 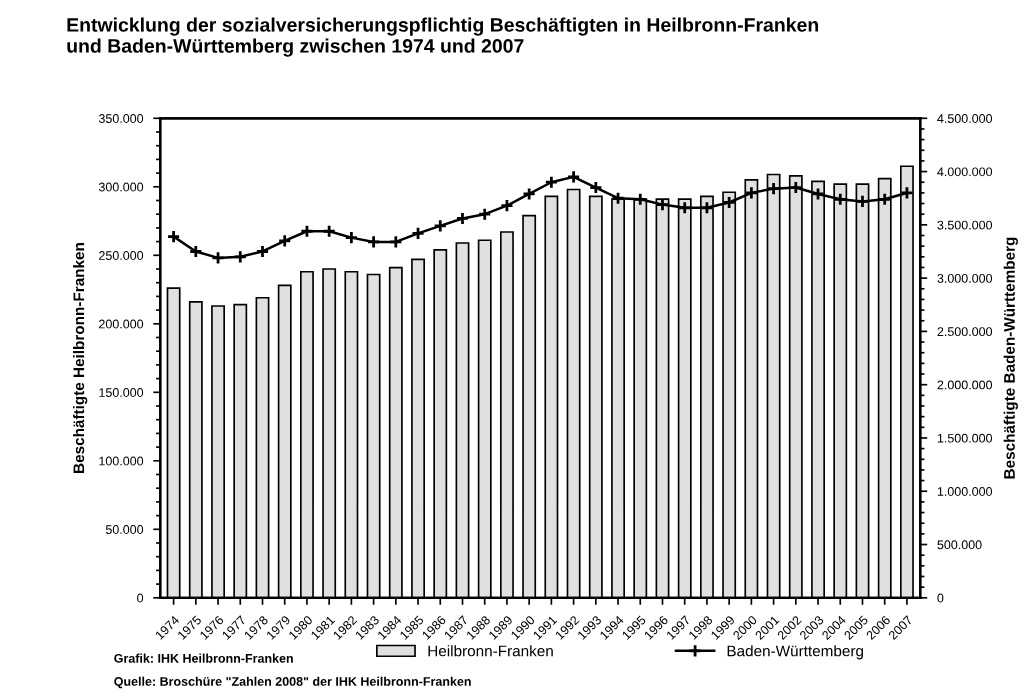 What do you see at coordinates (443, 37) in the screenshot?
I see `chart-title: Entwicklung der sozialversicherungspflichtig Beschäftigten in Heilbronn-Franken und Baden-Württemberg zwischen 1974 und 2007` at bounding box center [443, 37].